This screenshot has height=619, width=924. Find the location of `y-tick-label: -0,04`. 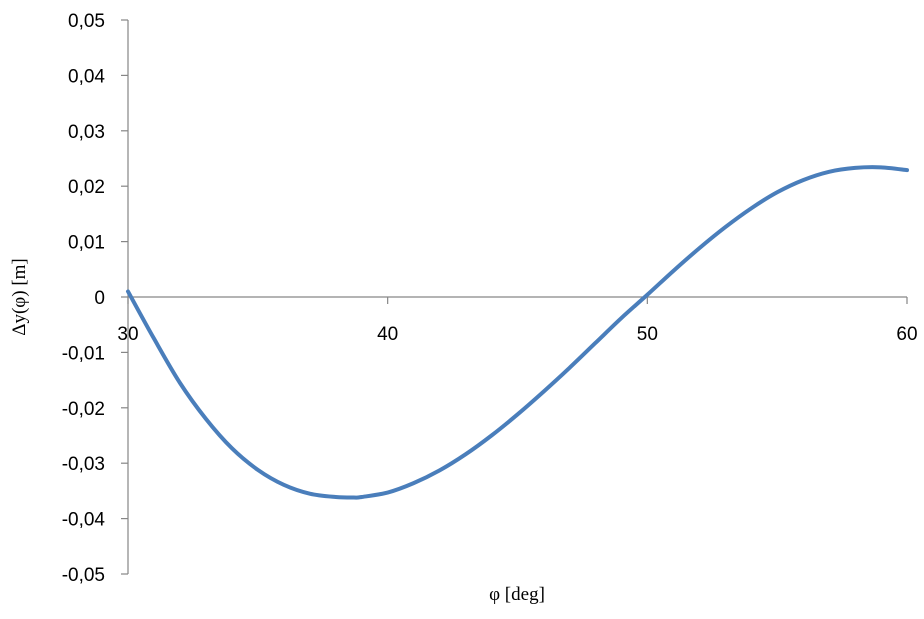

y-tick-label: -0,04 is located at coordinates (84, 520).